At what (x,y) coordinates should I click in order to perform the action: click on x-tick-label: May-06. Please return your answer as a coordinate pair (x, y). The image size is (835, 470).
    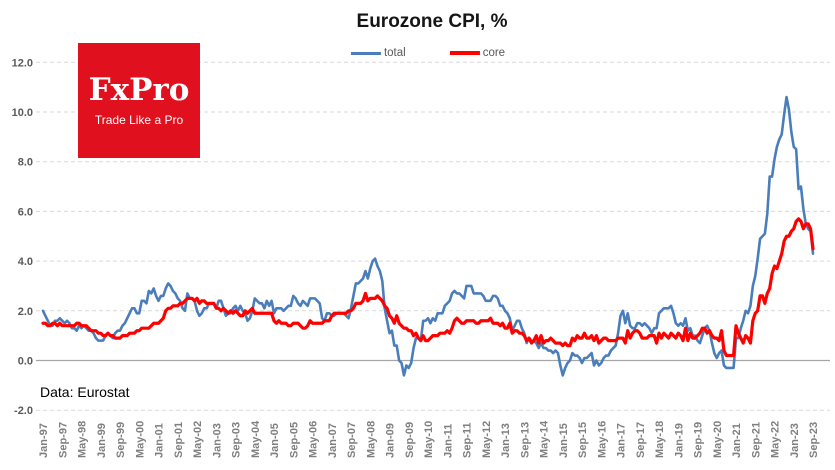
    Looking at the image, I should click on (314, 439).